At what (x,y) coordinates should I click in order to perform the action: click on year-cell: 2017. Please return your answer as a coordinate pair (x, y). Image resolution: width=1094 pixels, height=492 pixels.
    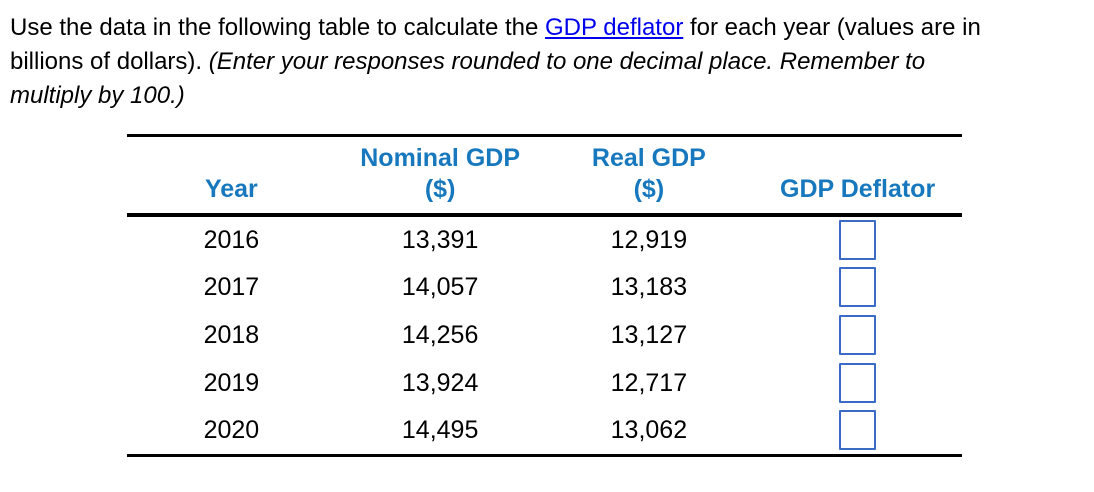
    Looking at the image, I should click on (231, 286).